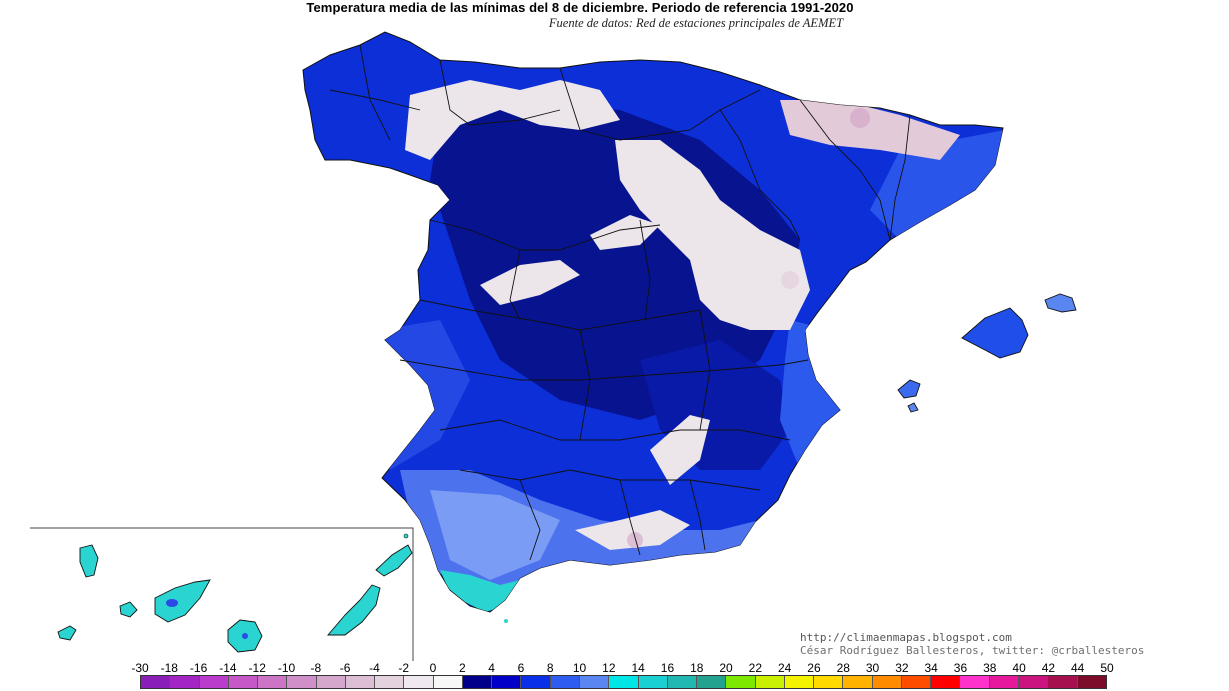 The width and height of the screenshot is (1229, 691). I want to click on balearic-islands, so click(987, 353).